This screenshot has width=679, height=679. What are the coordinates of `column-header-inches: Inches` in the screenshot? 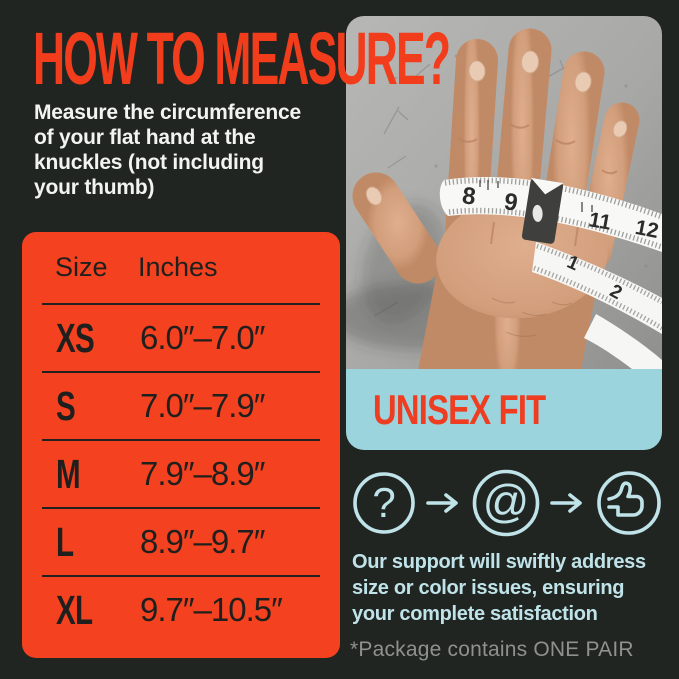 It's located at (178, 267).